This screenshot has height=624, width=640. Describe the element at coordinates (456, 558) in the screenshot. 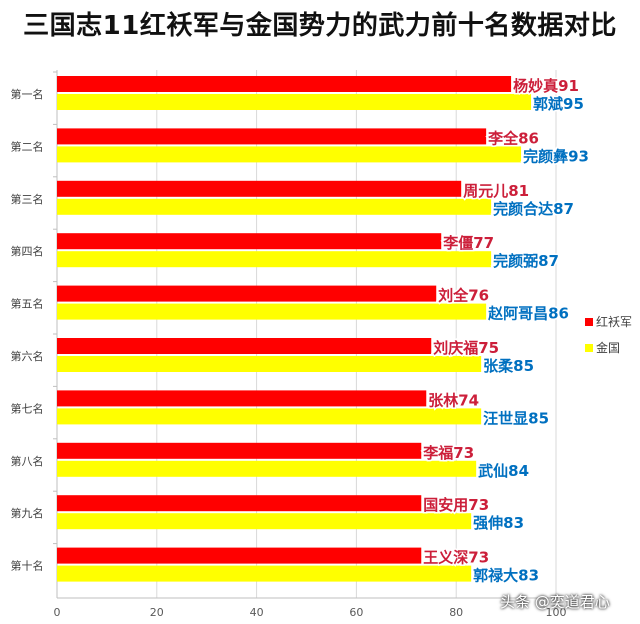

I see `data-label: 王义深73` at that location.